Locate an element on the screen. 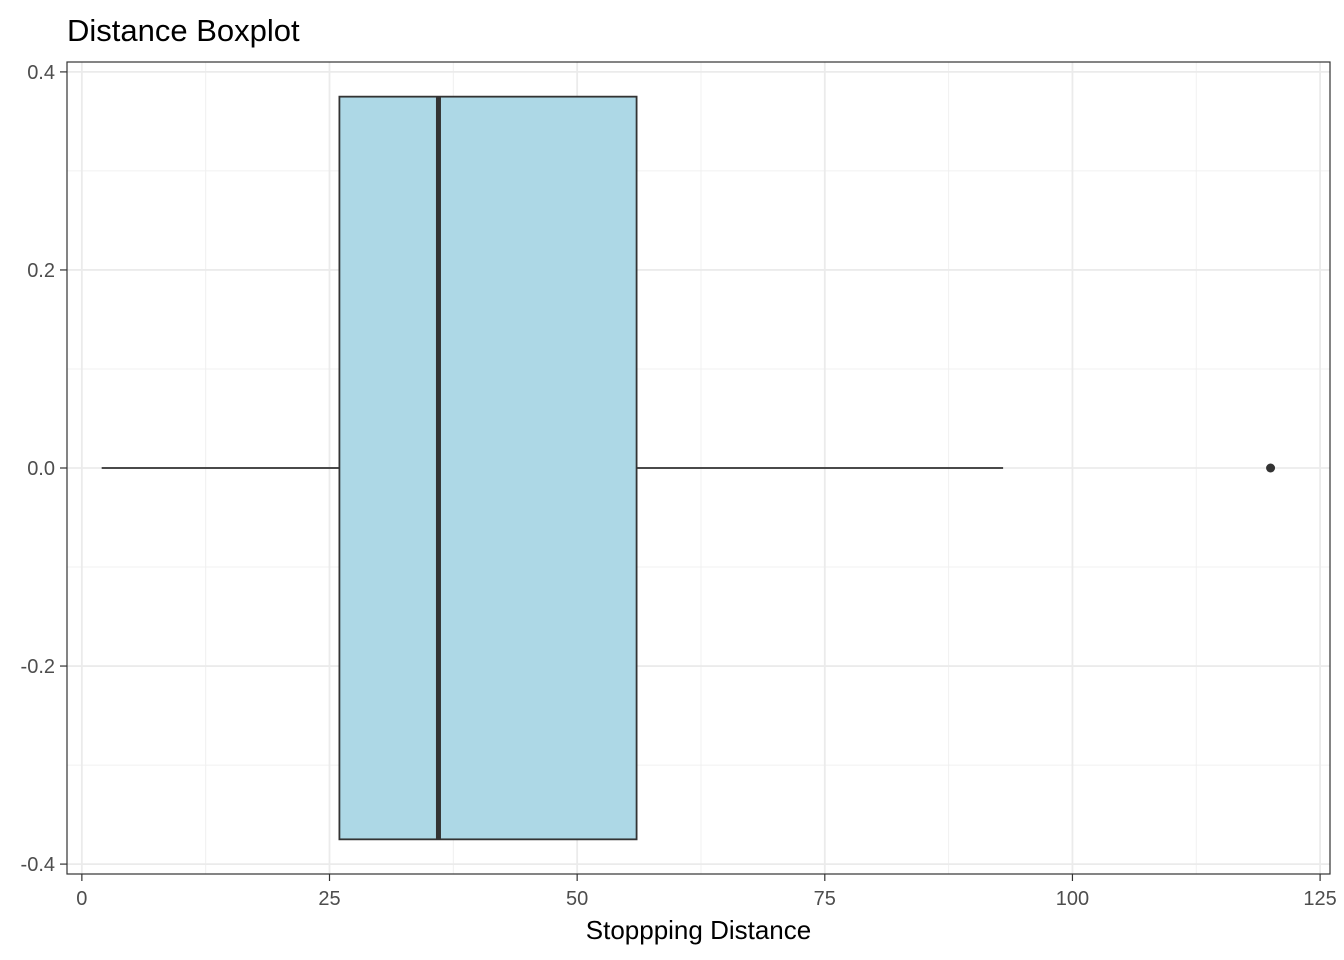 The width and height of the screenshot is (1344, 960). x-axis: 0 25 50 75 100 125 is located at coordinates (706, 892).